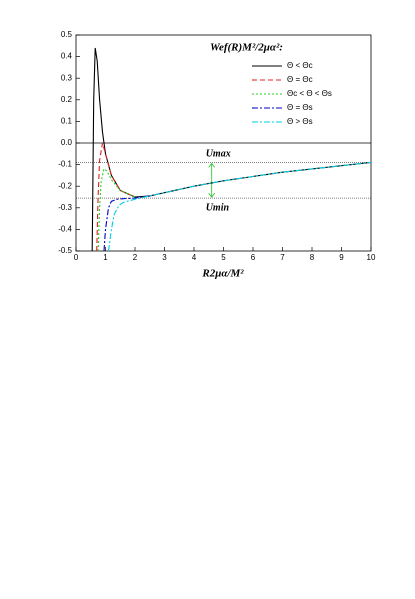 This screenshot has height=599, width=415. Describe the element at coordinates (282, 257) in the screenshot. I see `x-tick-label: 7` at that location.